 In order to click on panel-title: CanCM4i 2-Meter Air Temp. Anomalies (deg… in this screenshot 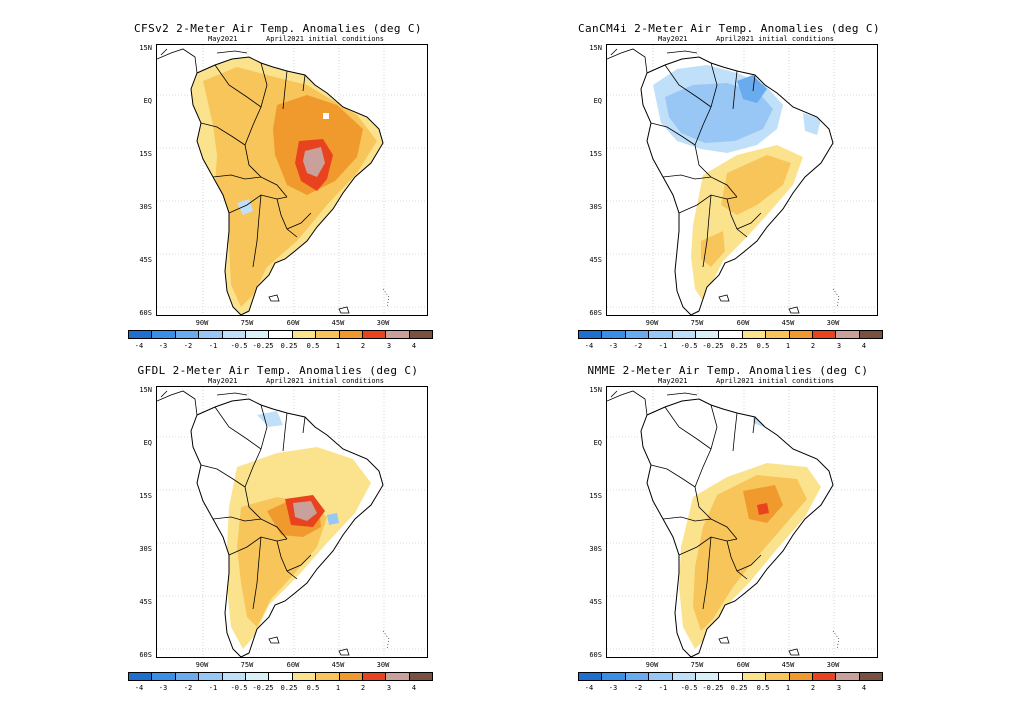, I will do `click(729, 28)`.